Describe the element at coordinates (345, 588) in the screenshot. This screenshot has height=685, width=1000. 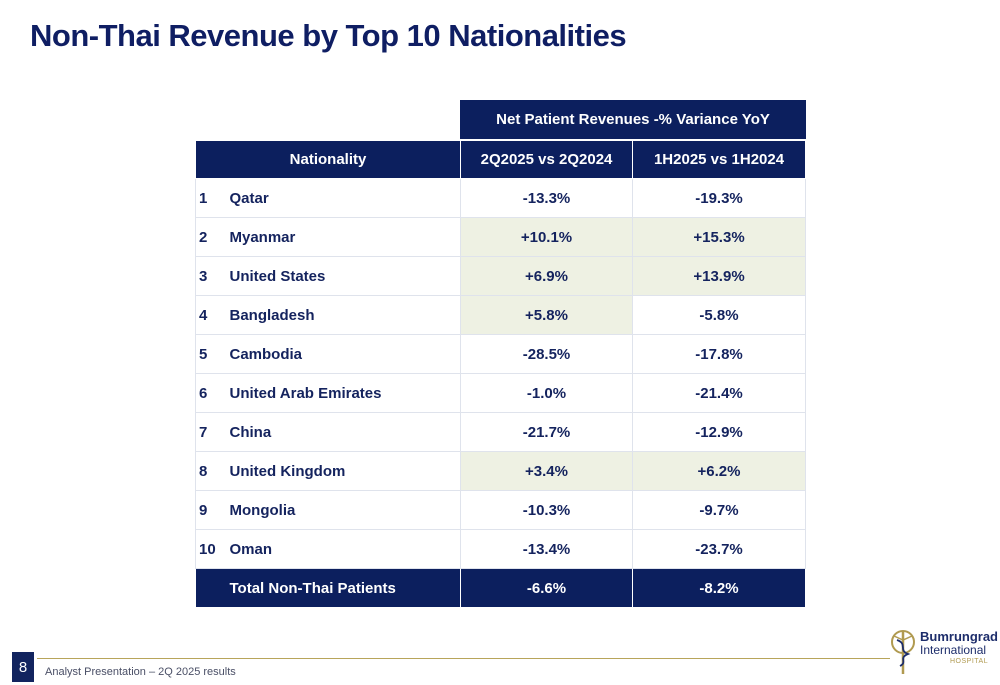
I see `total-label-cell: Total Non-Thai Patients` at that location.